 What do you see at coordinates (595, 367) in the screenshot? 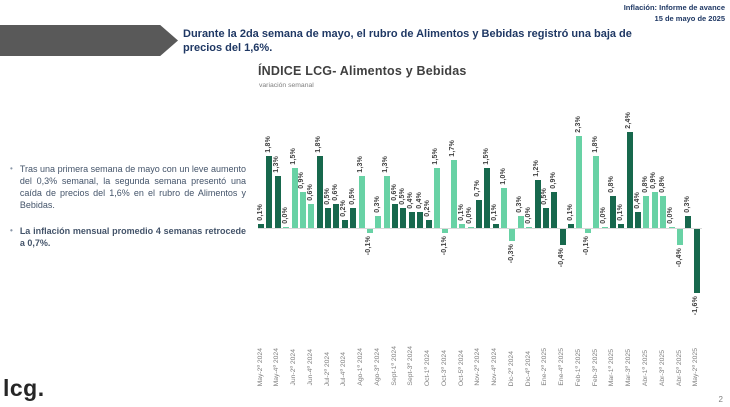
I see `x-axis-tick-label: Feb-3ª 2025` at bounding box center [595, 367].